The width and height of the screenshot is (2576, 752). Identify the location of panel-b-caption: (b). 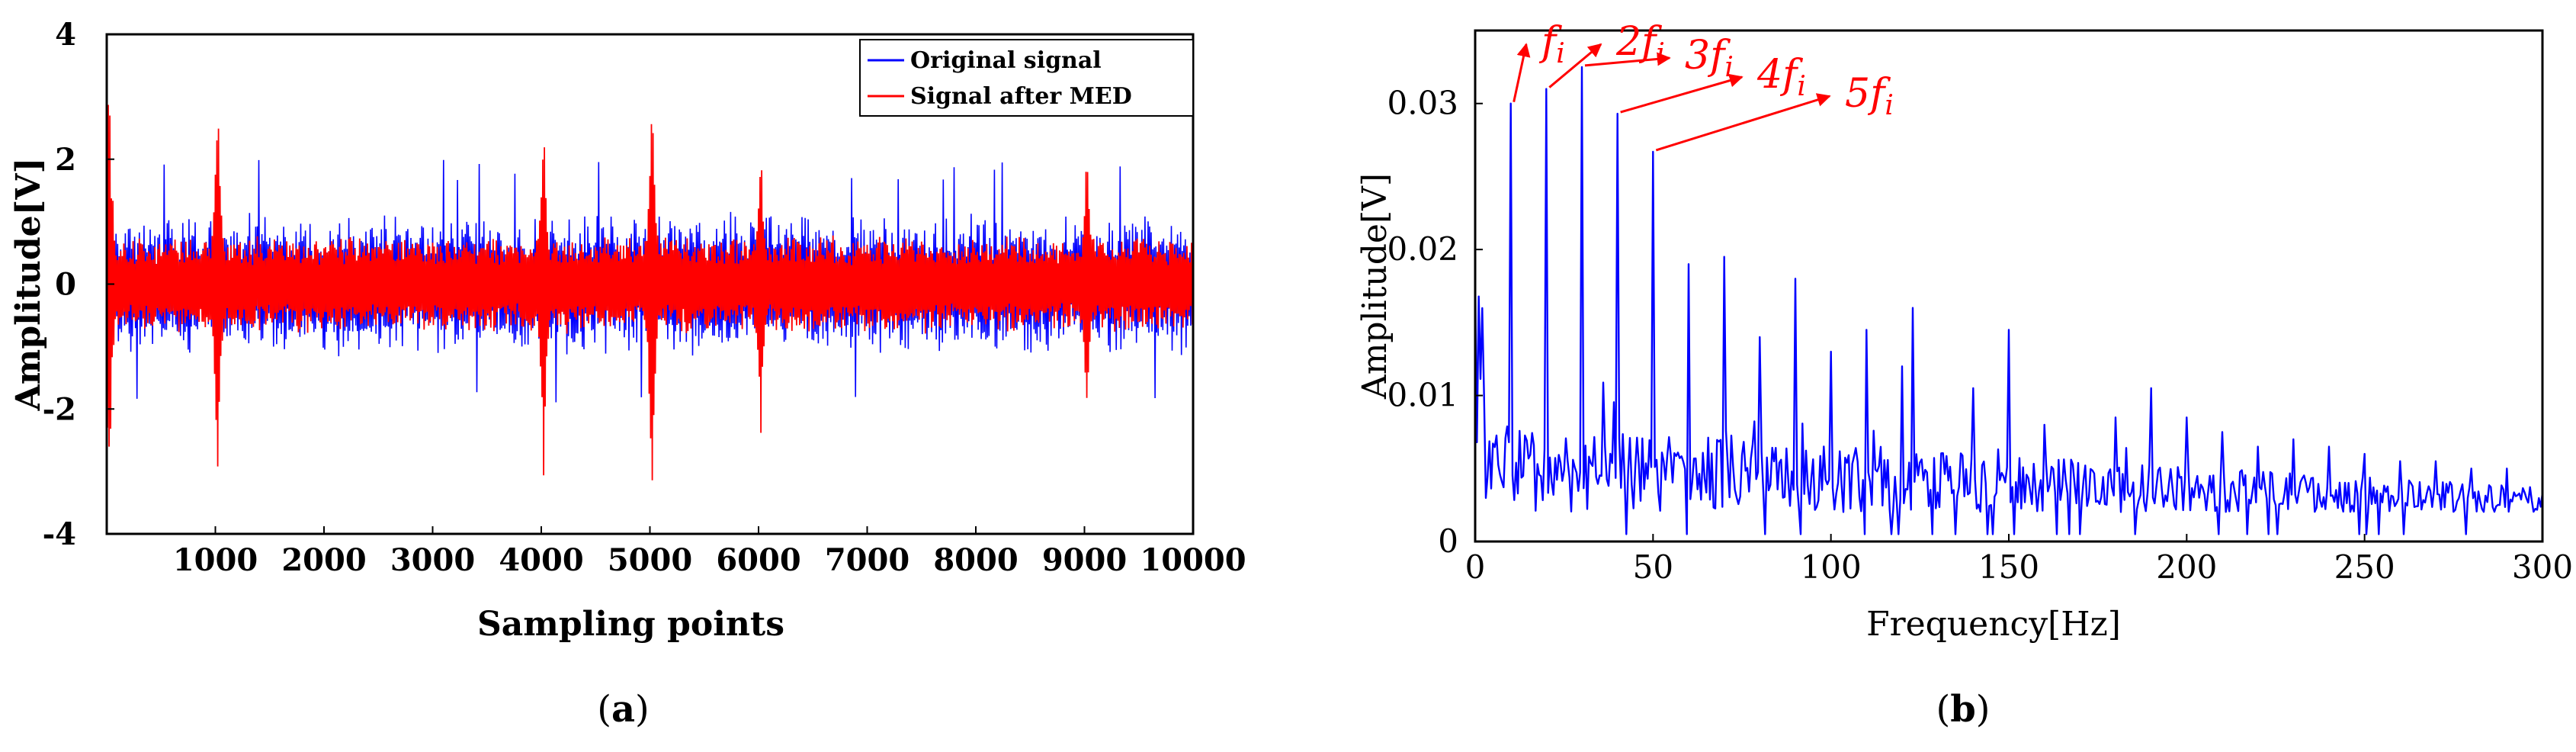
(1963, 709).